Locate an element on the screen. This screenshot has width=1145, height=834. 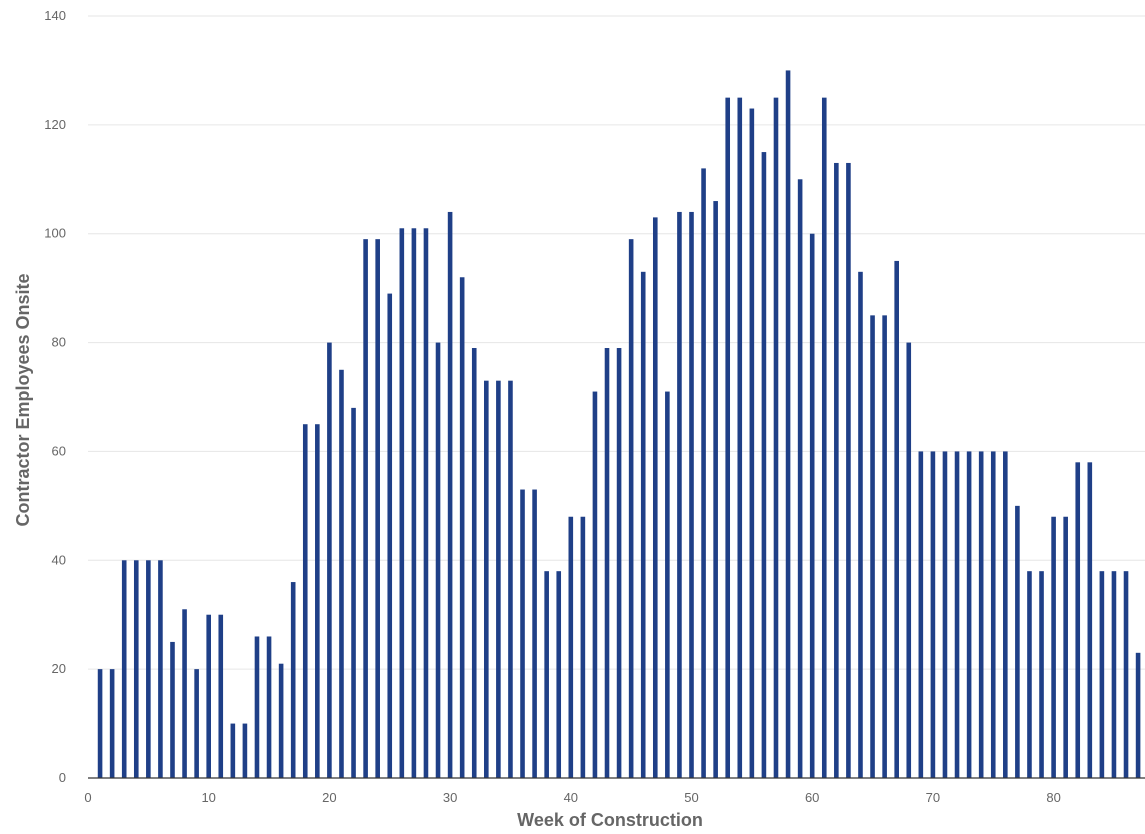
y-tick-label: 40 is located at coordinates (59, 559).